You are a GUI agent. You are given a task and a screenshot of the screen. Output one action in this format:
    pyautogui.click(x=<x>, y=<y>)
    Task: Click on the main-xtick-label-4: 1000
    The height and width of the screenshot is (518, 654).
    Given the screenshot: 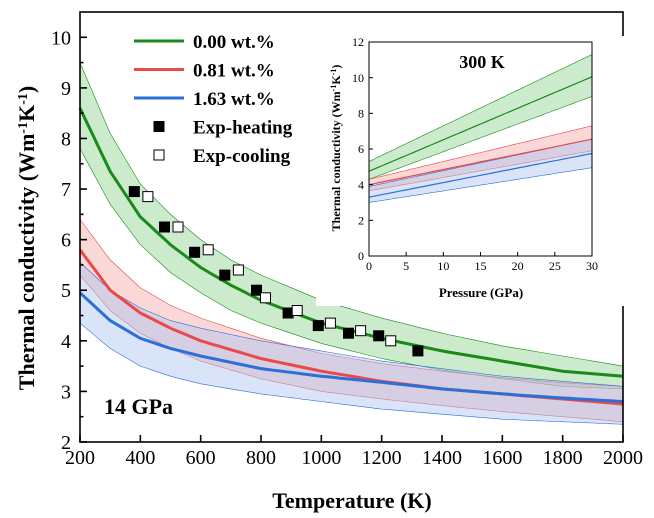 What is the action you would take?
    pyautogui.click(x=321, y=458)
    